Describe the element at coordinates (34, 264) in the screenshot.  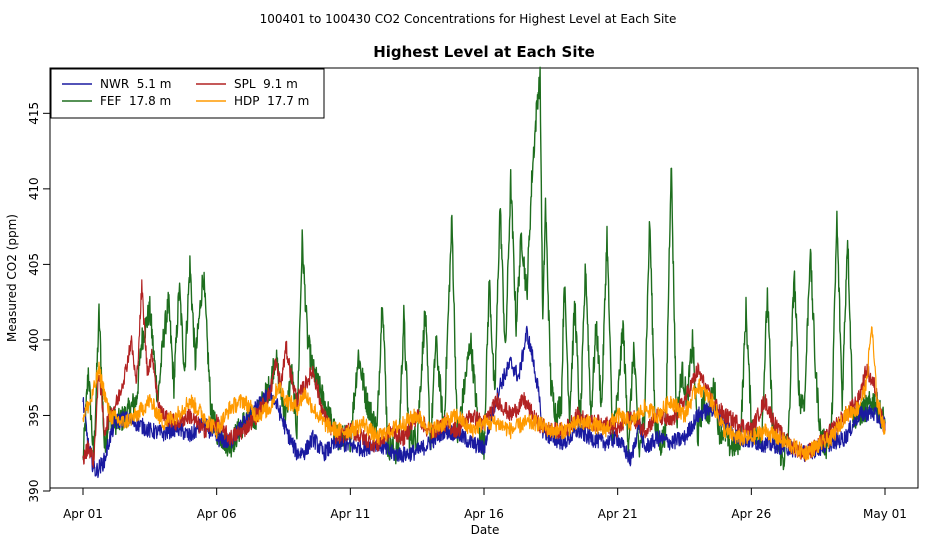
I see `y-tick-label: 405` at that location.